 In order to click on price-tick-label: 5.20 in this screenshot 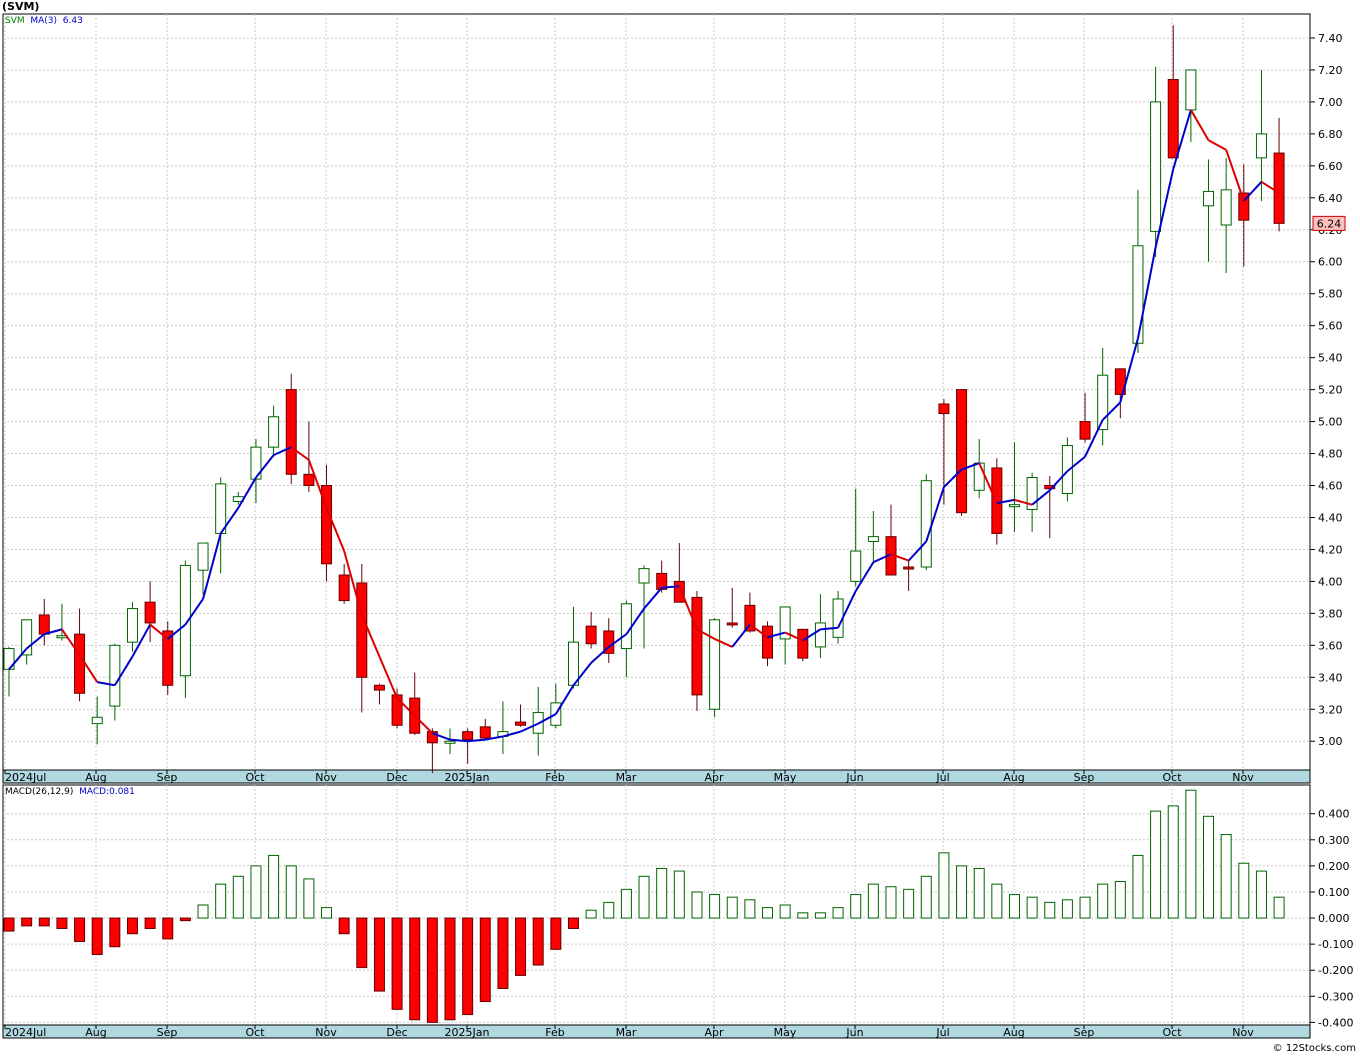, I will do `click(1330, 390)`.